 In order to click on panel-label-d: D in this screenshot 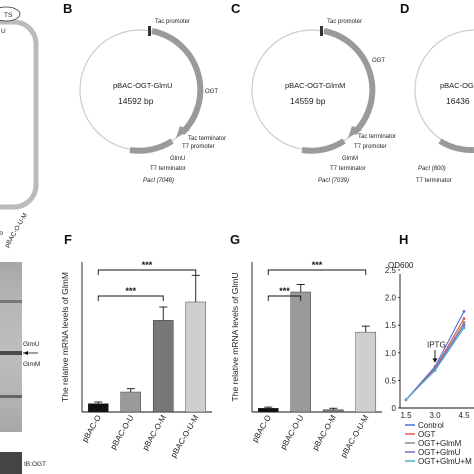, I will do `click(404, 8)`.